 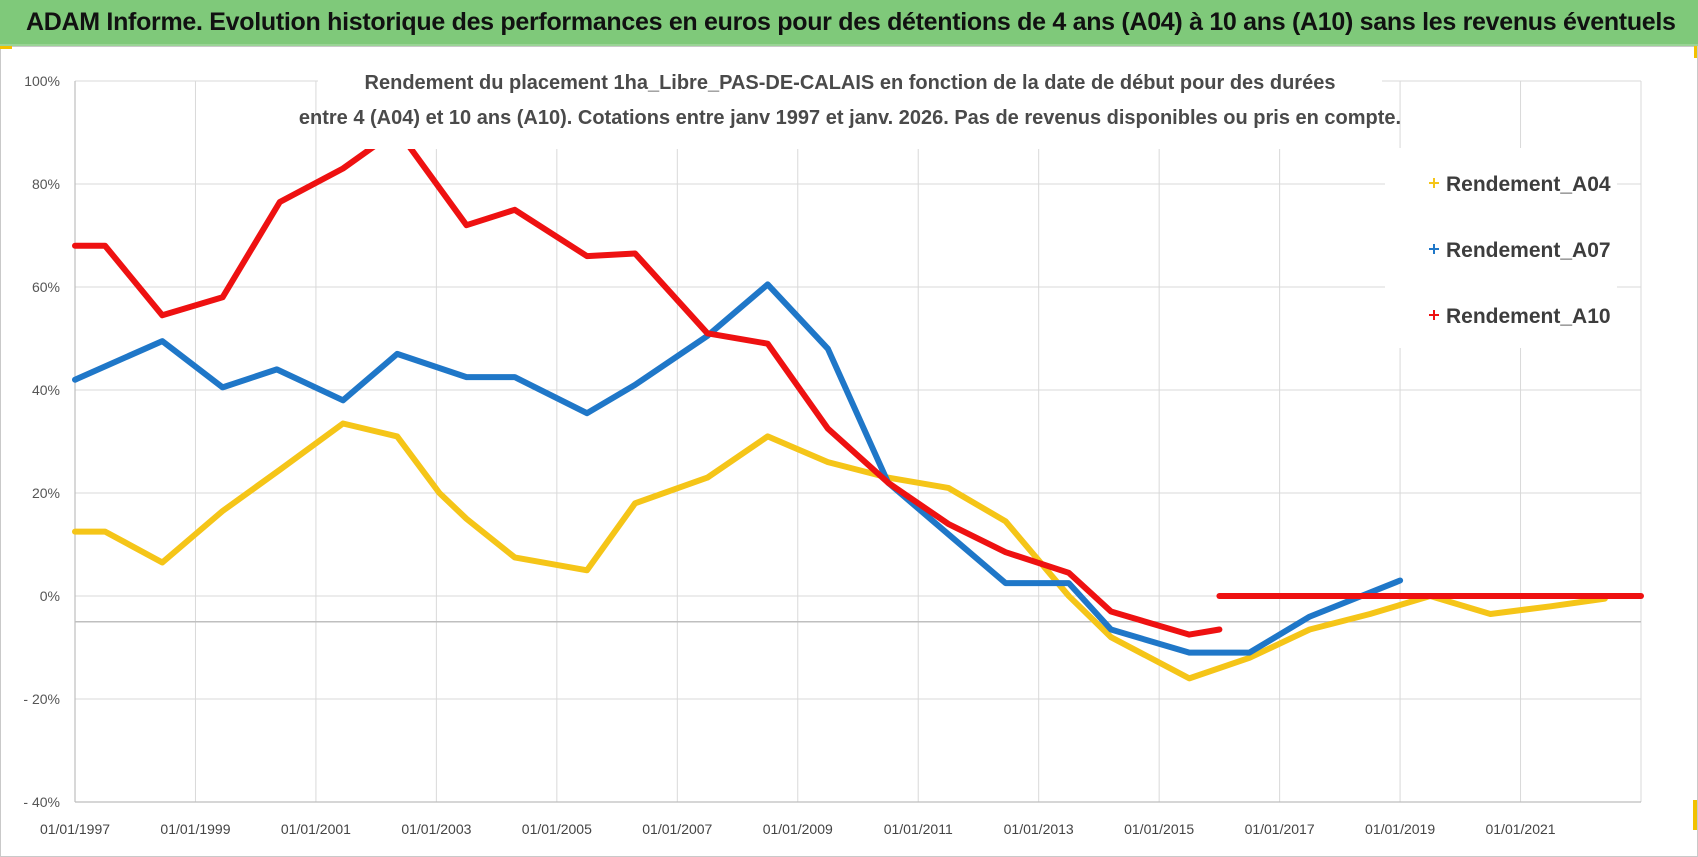 What do you see at coordinates (918, 829) in the screenshot?
I see `x-tick-label: 01/01/2011` at bounding box center [918, 829].